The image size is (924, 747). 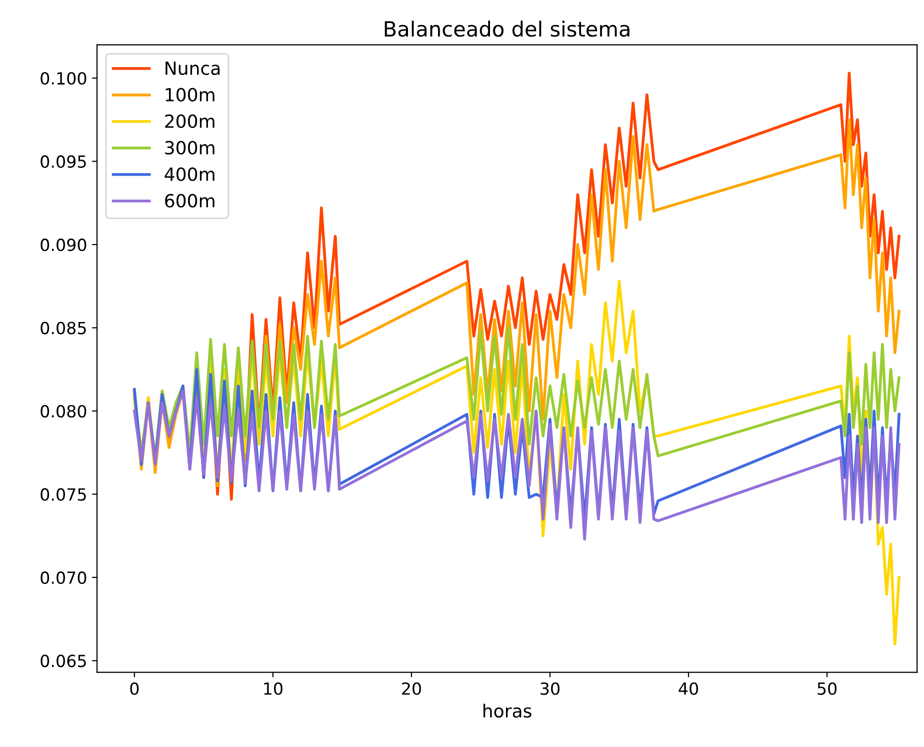 What do you see at coordinates (189, 201) in the screenshot?
I see `legend-label: 600m` at bounding box center [189, 201].